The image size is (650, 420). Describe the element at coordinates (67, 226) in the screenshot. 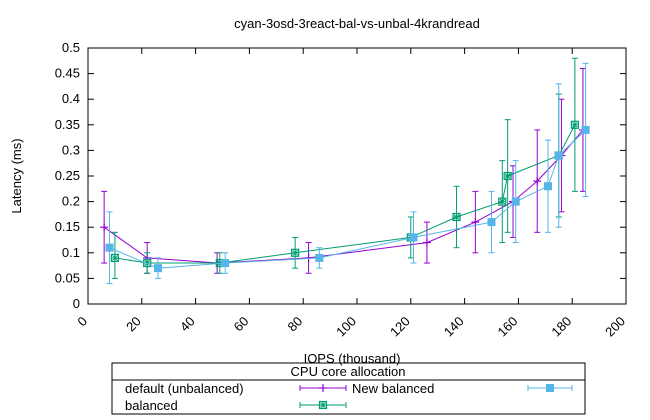

I see `y-tick-label: 0.15` at that location.